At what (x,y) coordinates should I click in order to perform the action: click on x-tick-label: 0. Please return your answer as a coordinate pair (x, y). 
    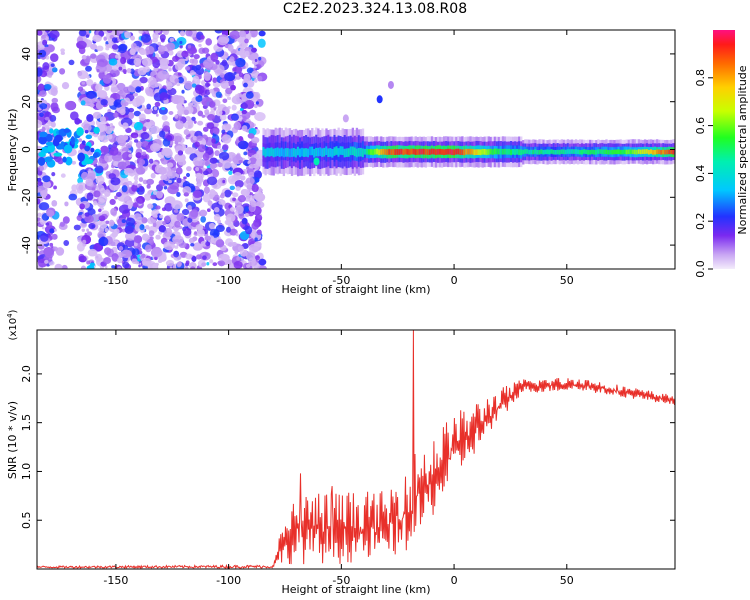
    Looking at the image, I should click on (454, 580).